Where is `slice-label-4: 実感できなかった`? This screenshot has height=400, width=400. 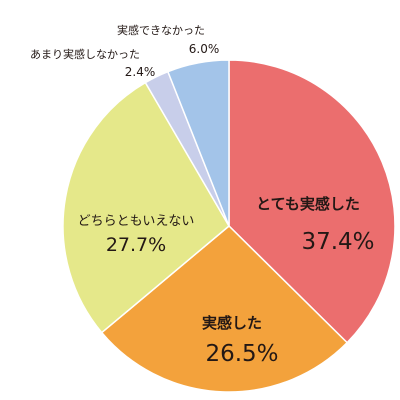
slice-label-4: 実感できなかった is located at coordinates (161, 30).